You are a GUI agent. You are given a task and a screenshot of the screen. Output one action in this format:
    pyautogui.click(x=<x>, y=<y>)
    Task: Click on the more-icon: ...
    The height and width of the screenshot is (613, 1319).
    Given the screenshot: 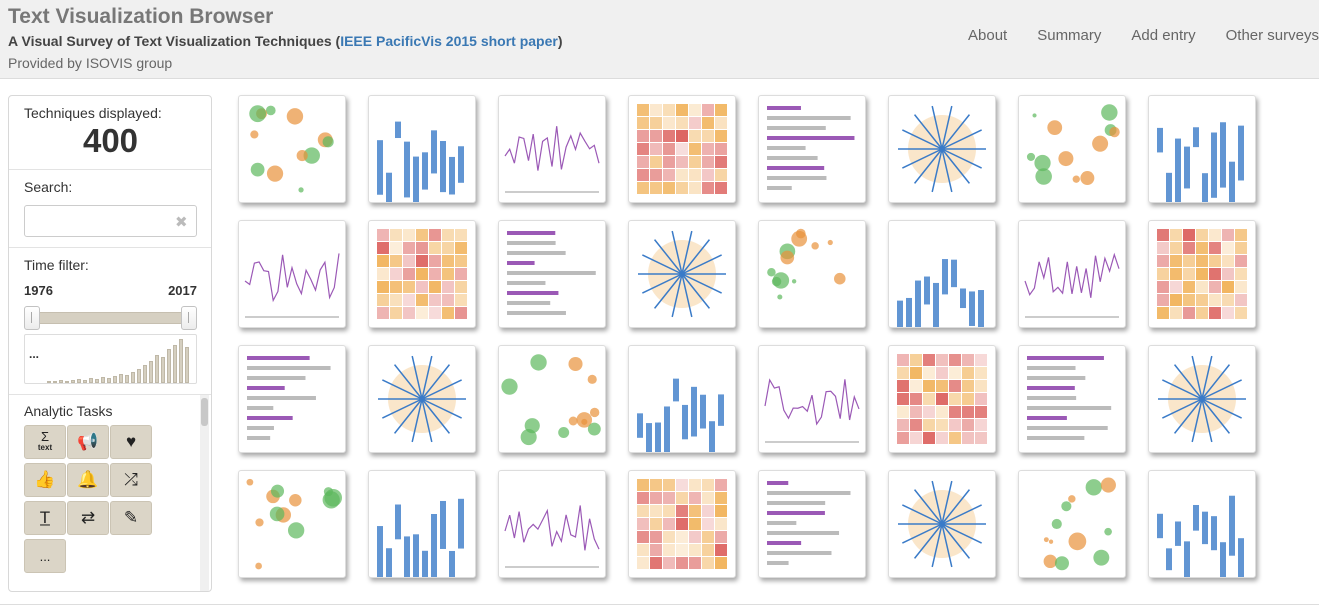 What is the action you would take?
    pyautogui.click(x=45, y=556)
    